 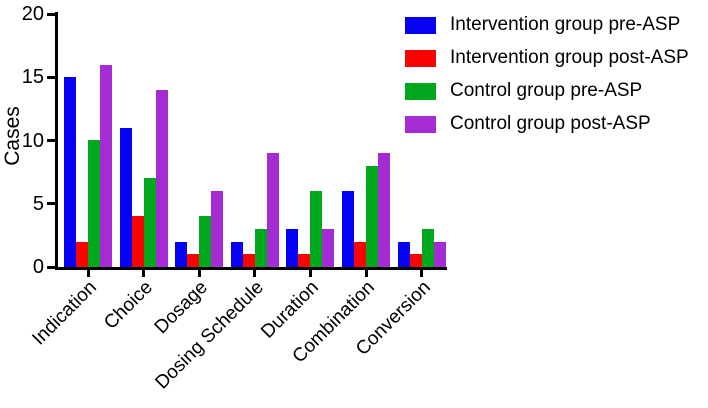 I want to click on bar-combination-control-group-pre-asp, so click(x=372, y=216).